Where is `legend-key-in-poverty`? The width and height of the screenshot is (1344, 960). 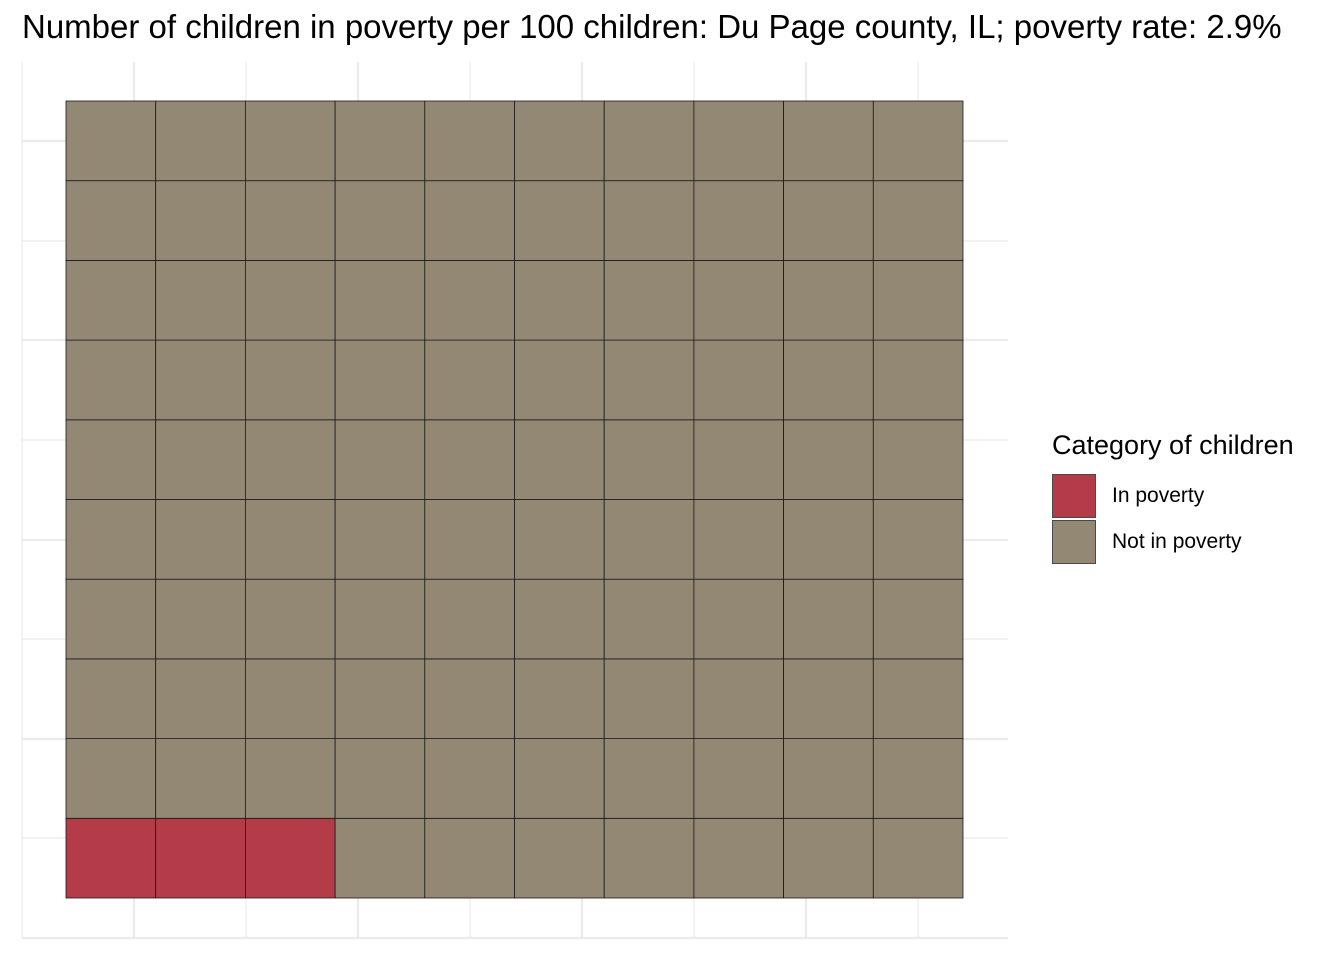
legend-key-in-poverty is located at coordinates (1074, 496).